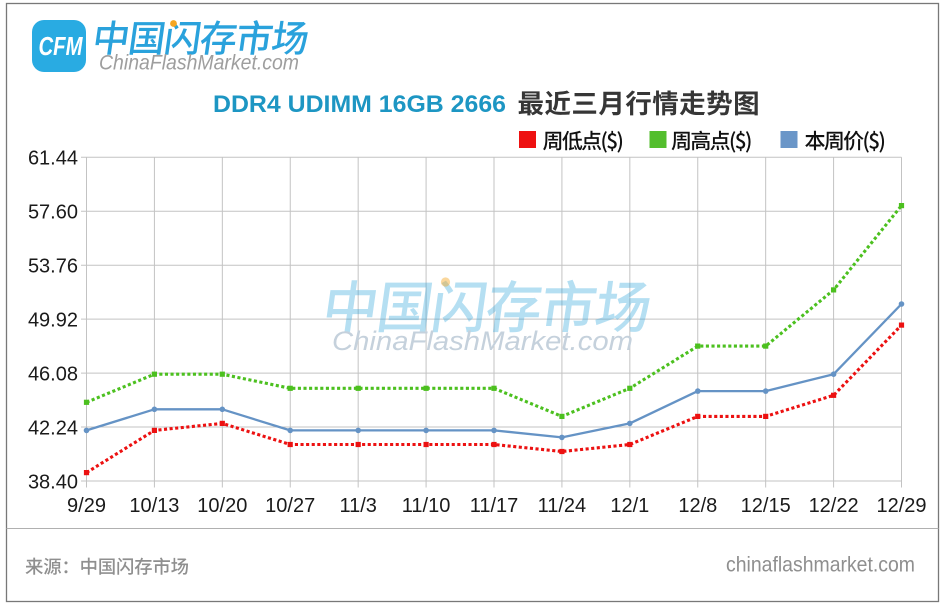 This screenshot has width=945, height=611. Describe the element at coordinates (820, 565) in the screenshot. I see `svg-text: chinaflashmarket.com` at that location.